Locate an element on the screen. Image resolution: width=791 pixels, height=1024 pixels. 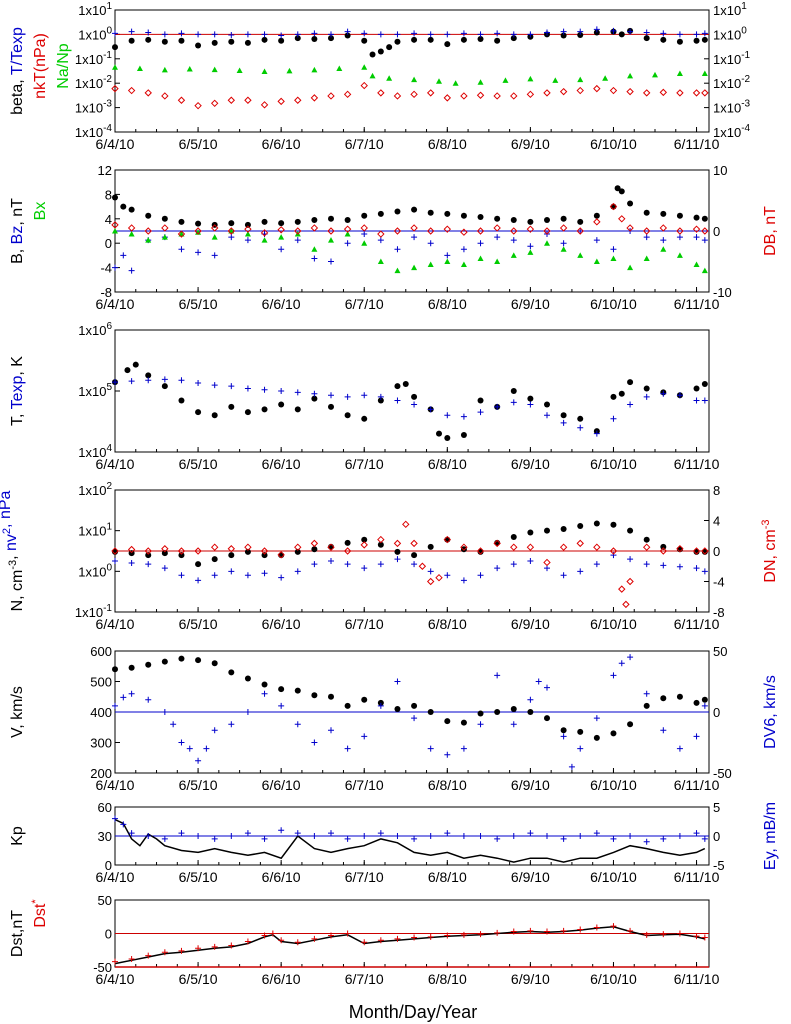
y-tick-label: 1x10⁻⁴ is located at coordinates (94, 131).